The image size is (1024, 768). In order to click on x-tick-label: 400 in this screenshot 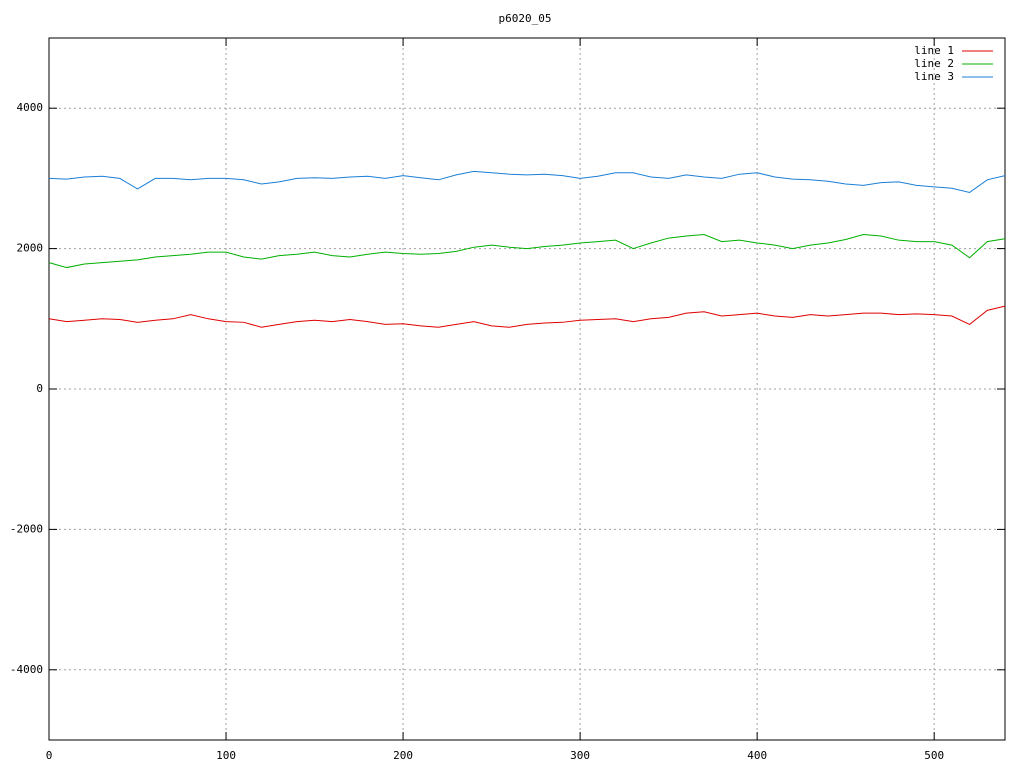, I will do `click(757, 755)`.